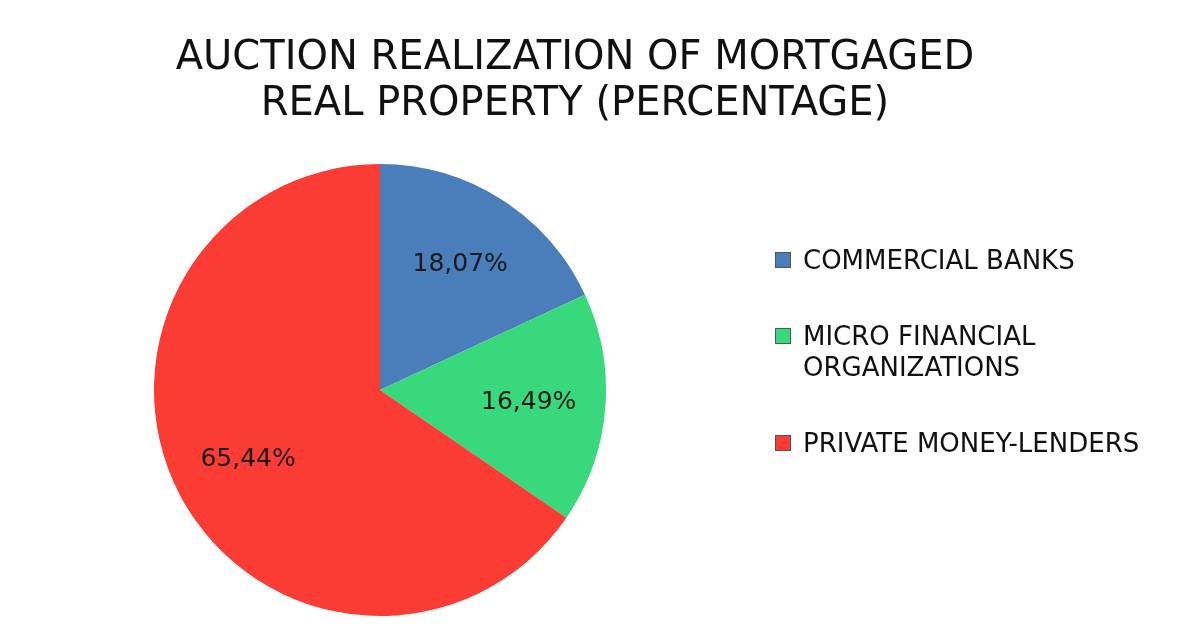 Image resolution: width=1200 pixels, height=627 pixels. I want to click on data-label: 18,07%, so click(460, 262).